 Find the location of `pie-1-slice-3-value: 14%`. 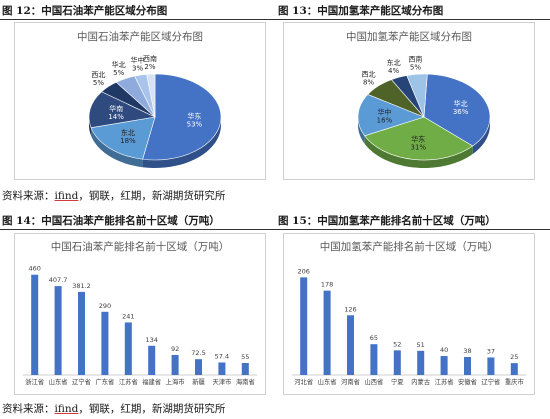

pie-1-slice-3-value: 14% is located at coordinates (116, 117).